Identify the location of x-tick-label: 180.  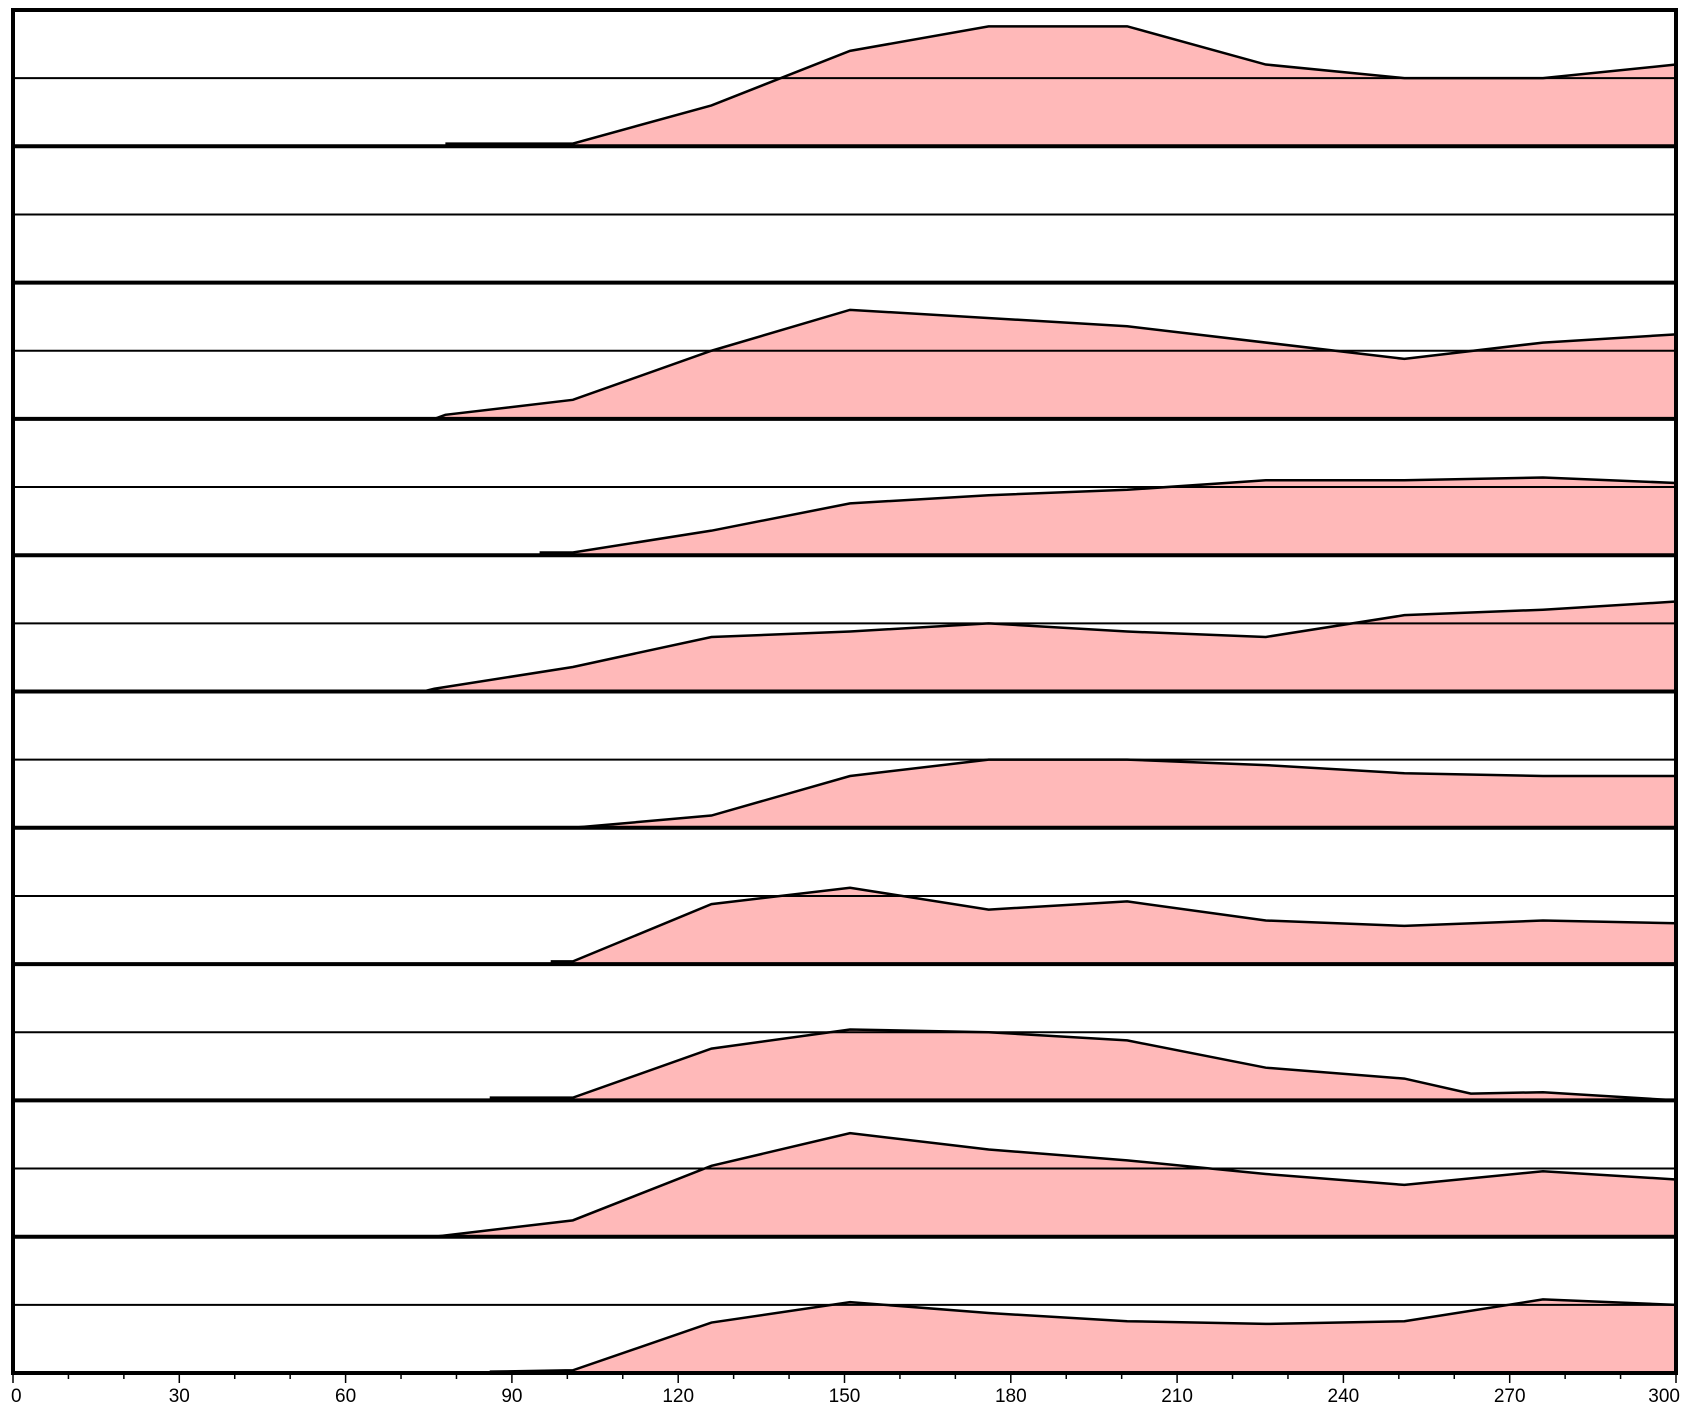
(1011, 1395).